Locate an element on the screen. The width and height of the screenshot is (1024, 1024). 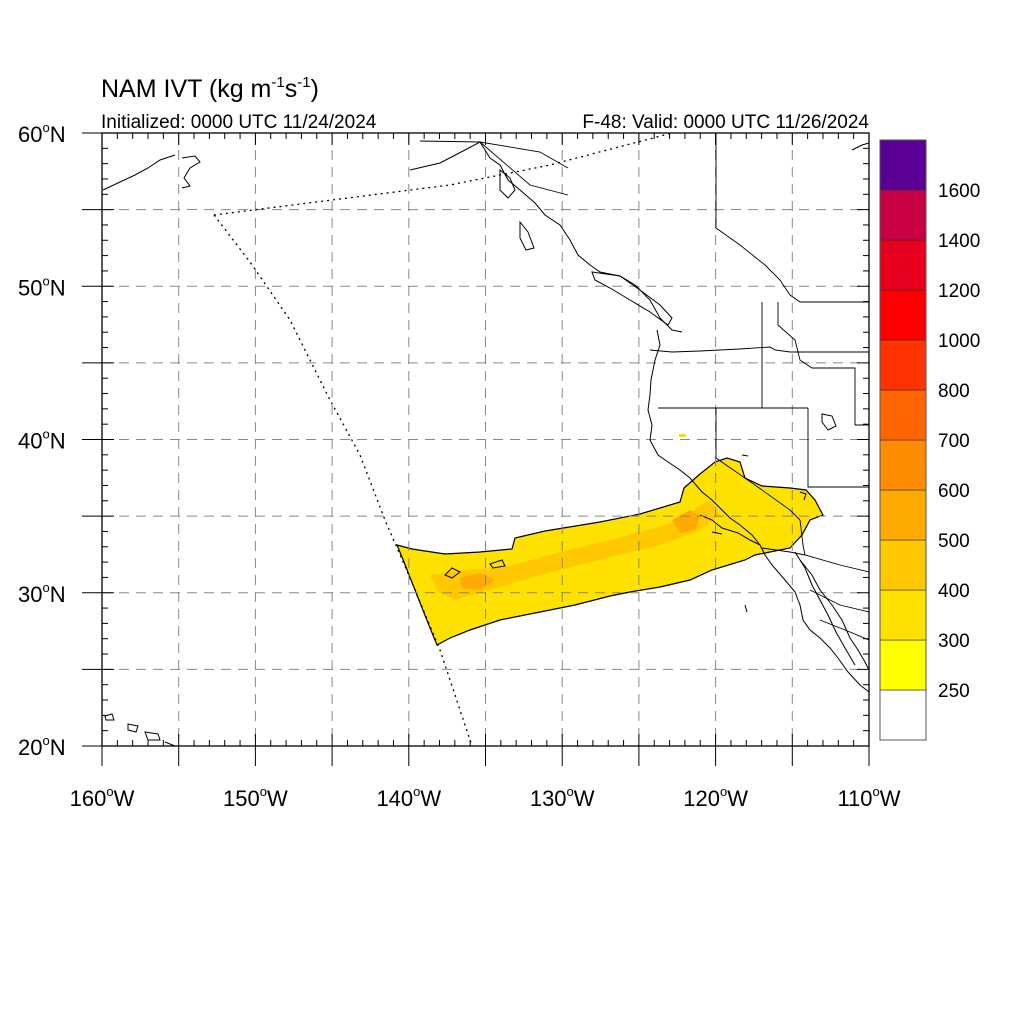
colorbar-label: 400 is located at coordinates (954, 591).